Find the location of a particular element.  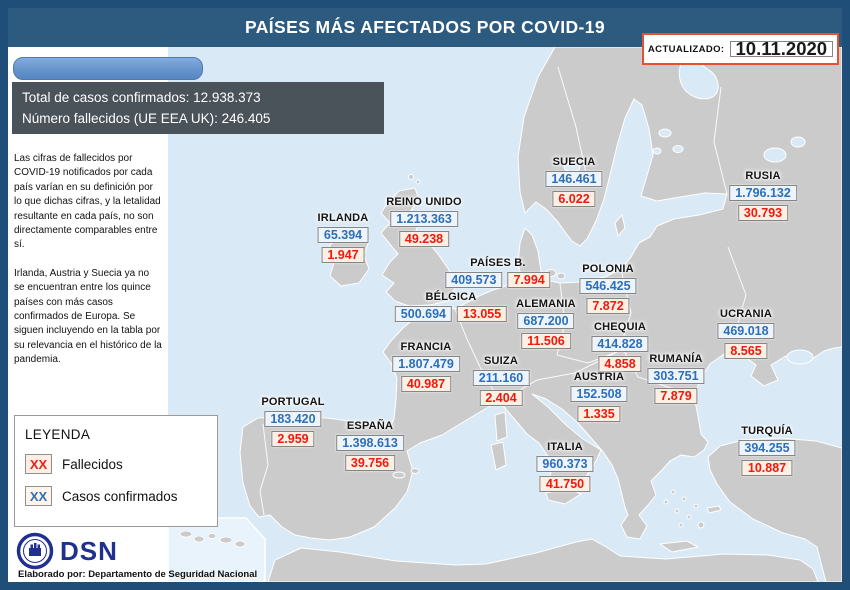

land-north-africa is located at coordinates (543, 560).